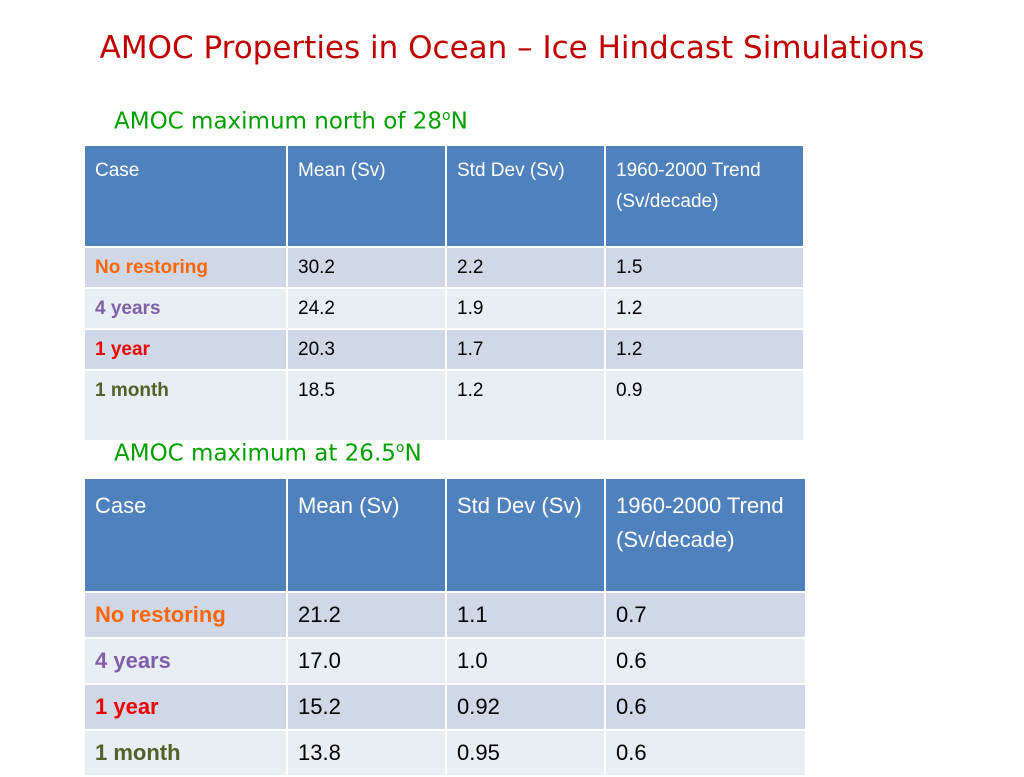 Image resolution: width=1024 pixels, height=777 pixels. What do you see at coordinates (525, 308) in the screenshot?
I see `std-dev-cell: 1.9` at bounding box center [525, 308].